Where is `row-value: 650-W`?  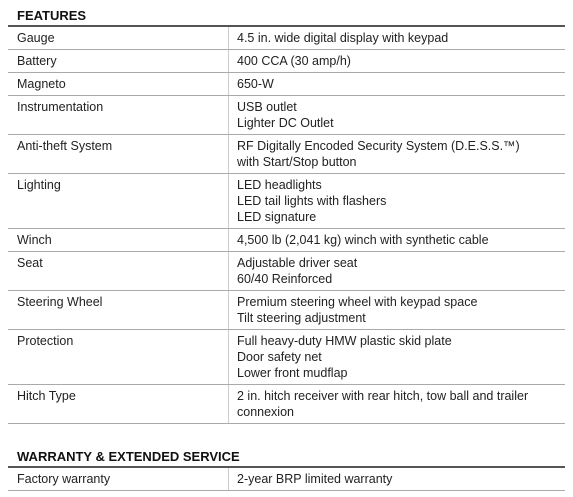
row-value: 650-W is located at coordinates (396, 84).